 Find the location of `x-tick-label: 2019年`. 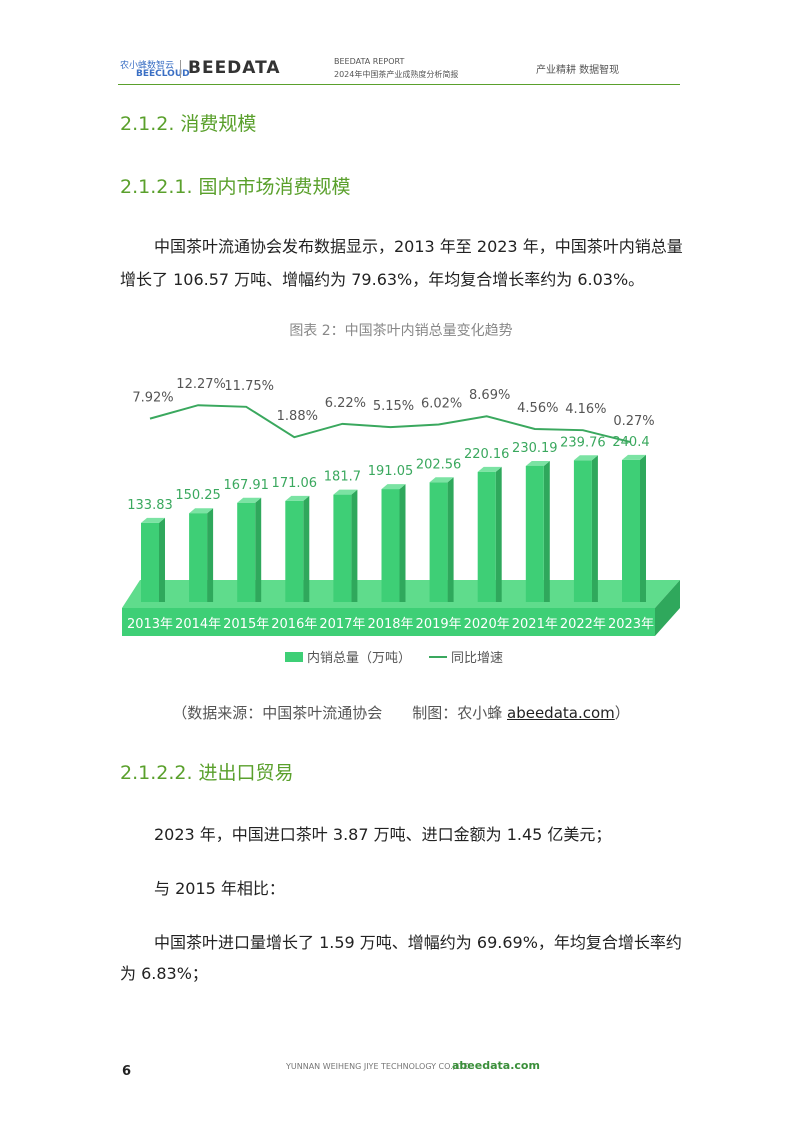

x-tick-label: 2019年 is located at coordinates (439, 624).